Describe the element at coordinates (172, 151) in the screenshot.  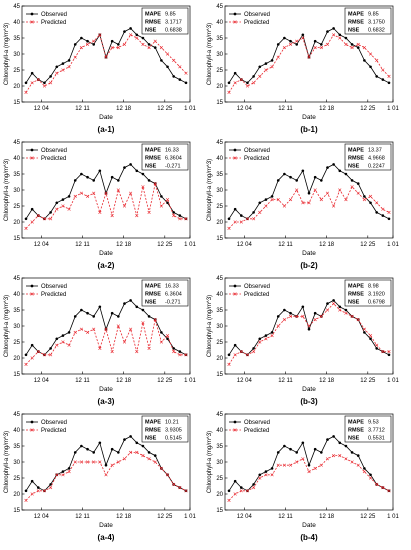
I see `stats-value-mape: 16.33` at that location.